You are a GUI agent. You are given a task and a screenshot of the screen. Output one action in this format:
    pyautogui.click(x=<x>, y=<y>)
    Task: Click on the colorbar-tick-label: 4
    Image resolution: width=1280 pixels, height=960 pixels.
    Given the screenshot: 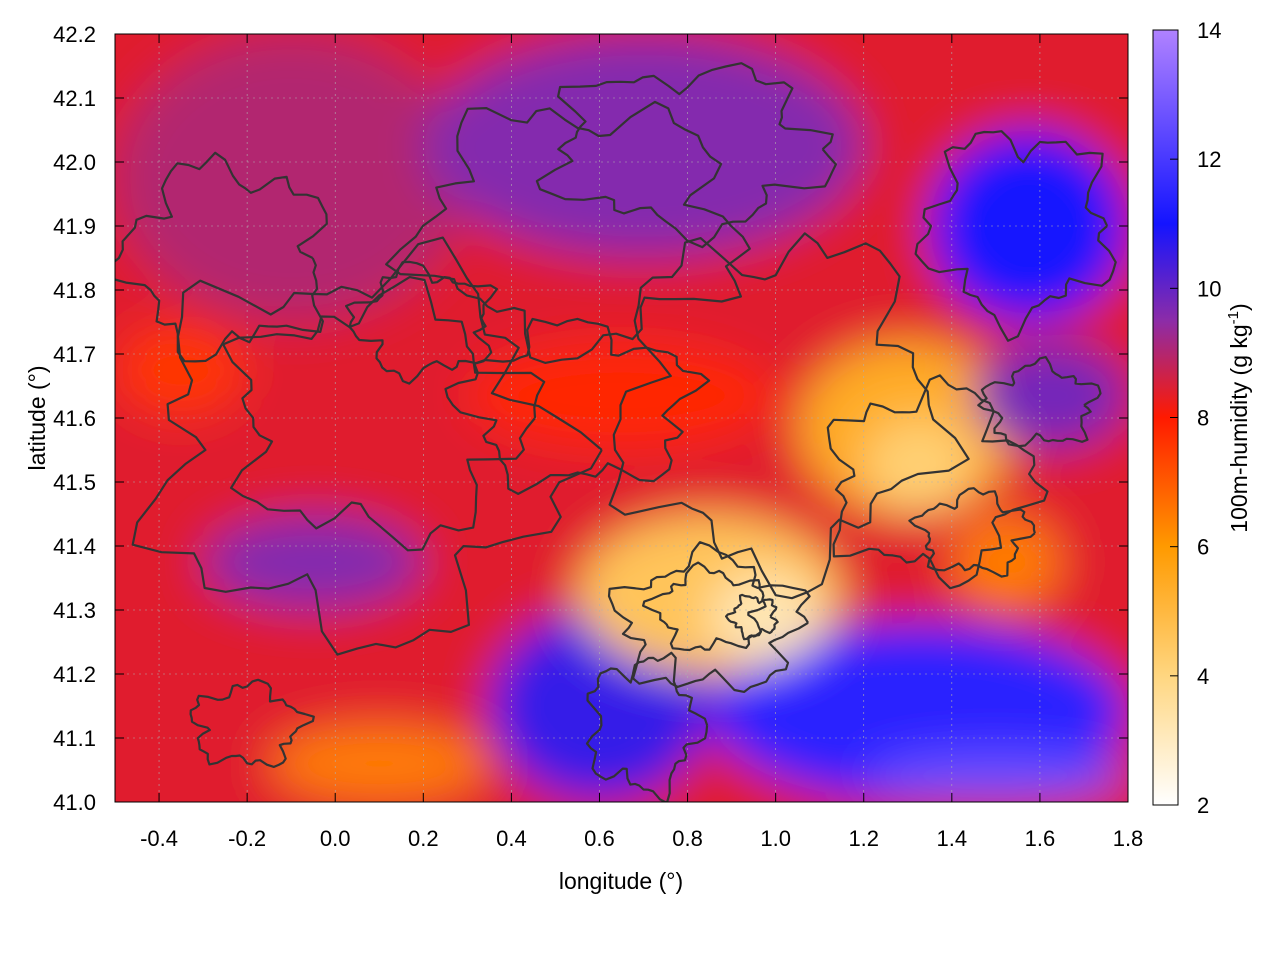 What is the action you would take?
    pyautogui.click(x=1203, y=676)
    